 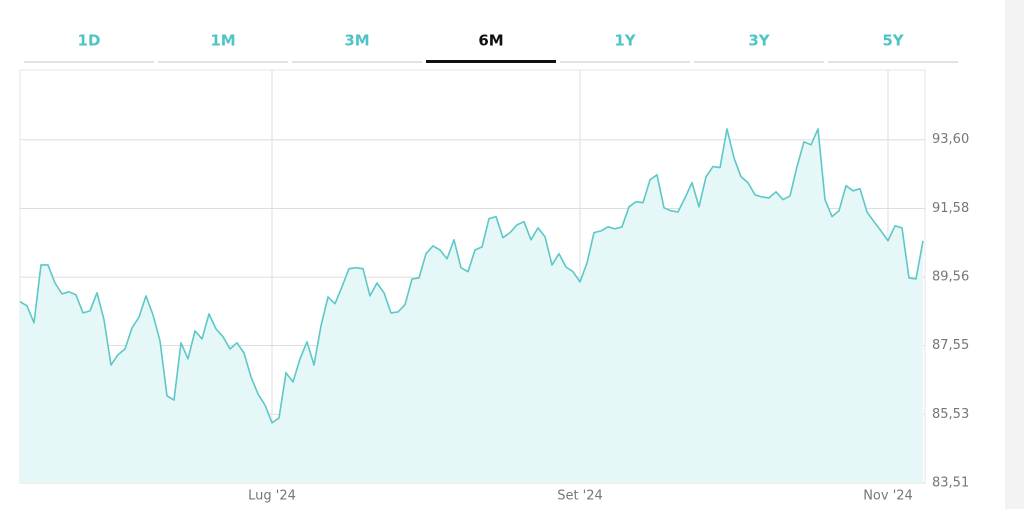 What do you see at coordinates (580, 496) in the screenshot?
I see `x-tick-label: Set '24` at bounding box center [580, 496].